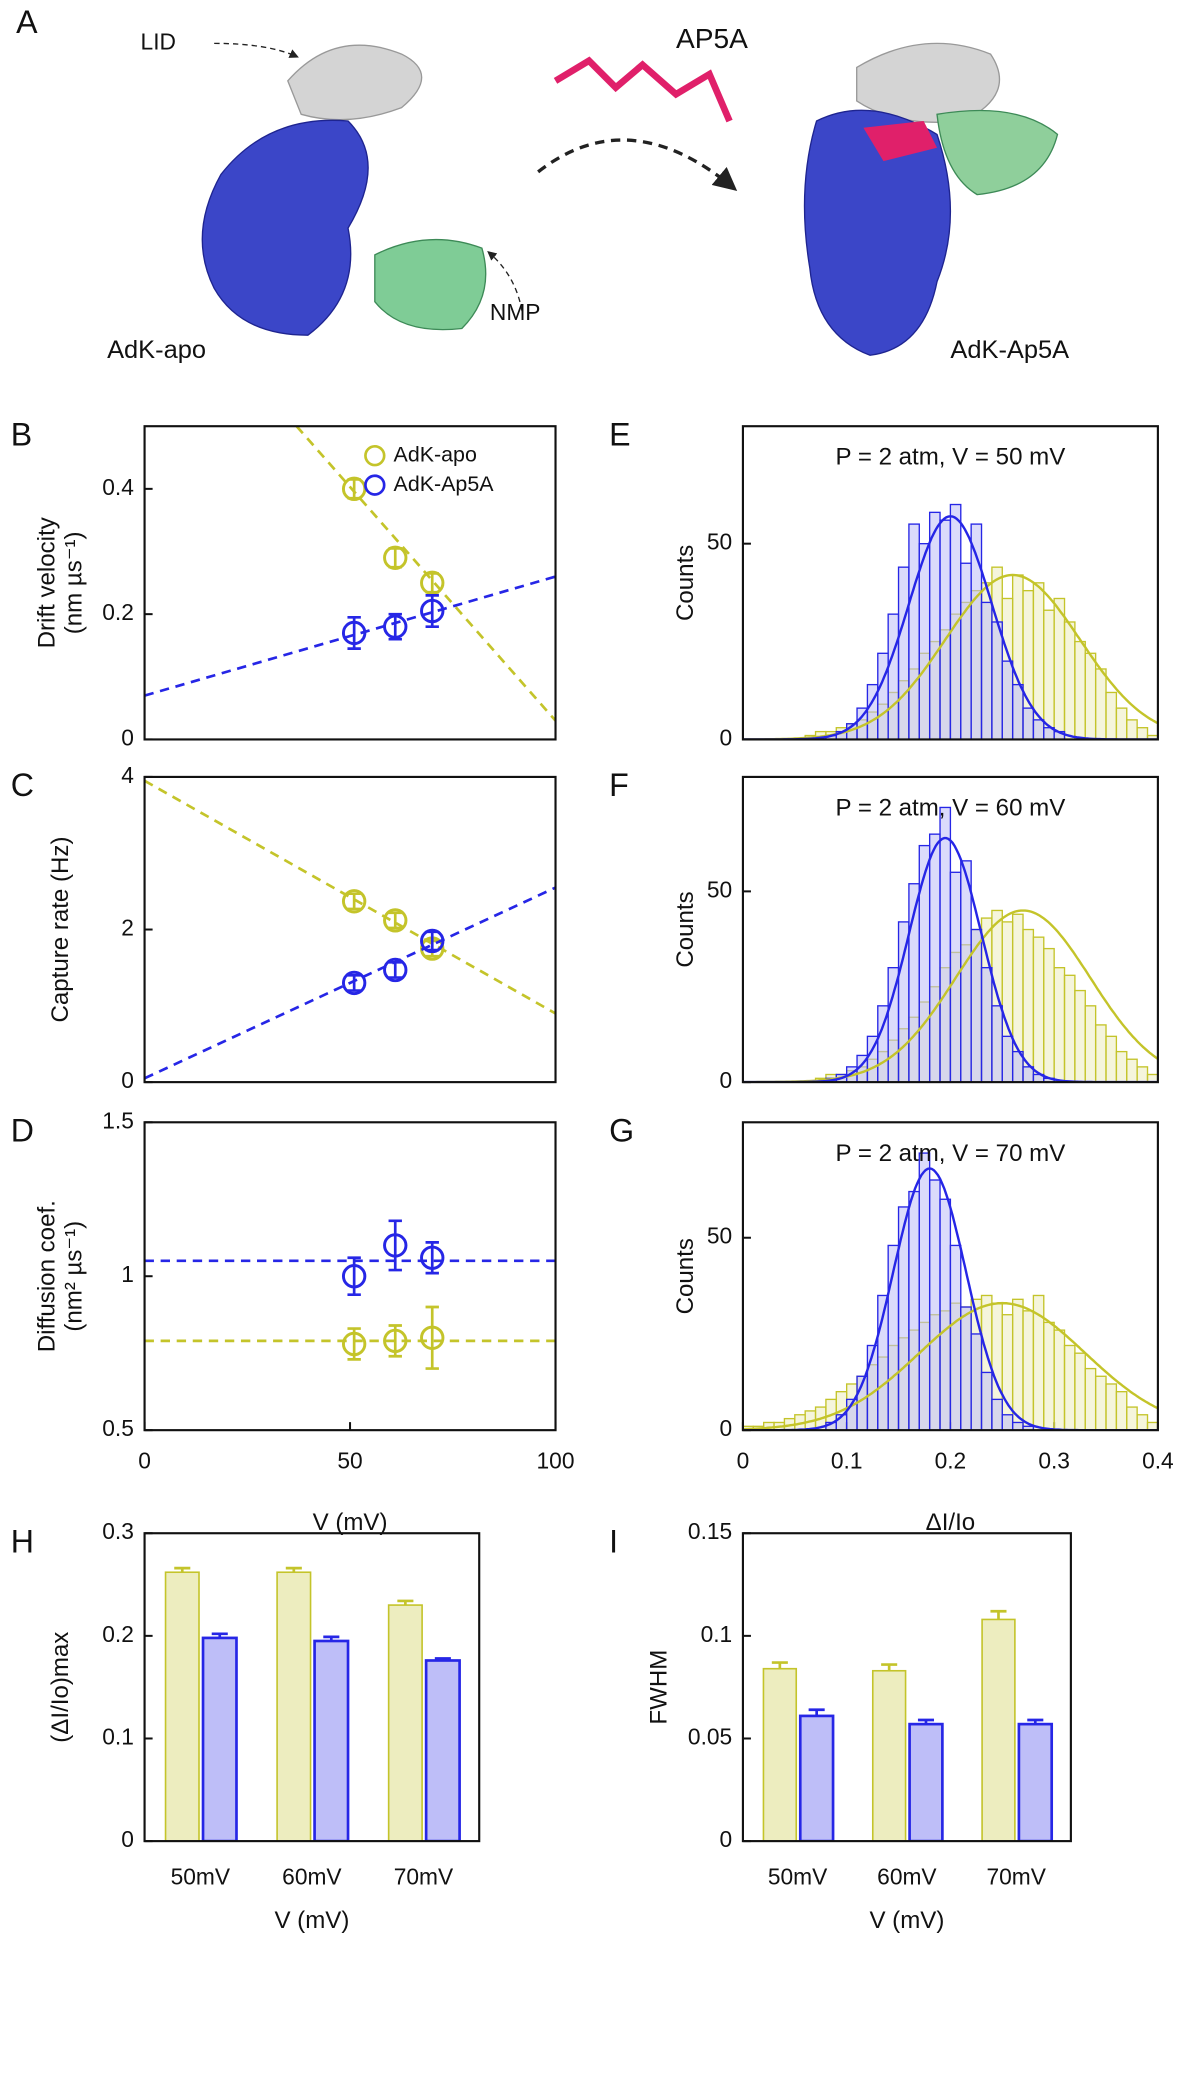 The height and width of the screenshot is (2100, 1186). What do you see at coordinates (643, 89) in the screenshot?
I see `ligand` at bounding box center [643, 89].